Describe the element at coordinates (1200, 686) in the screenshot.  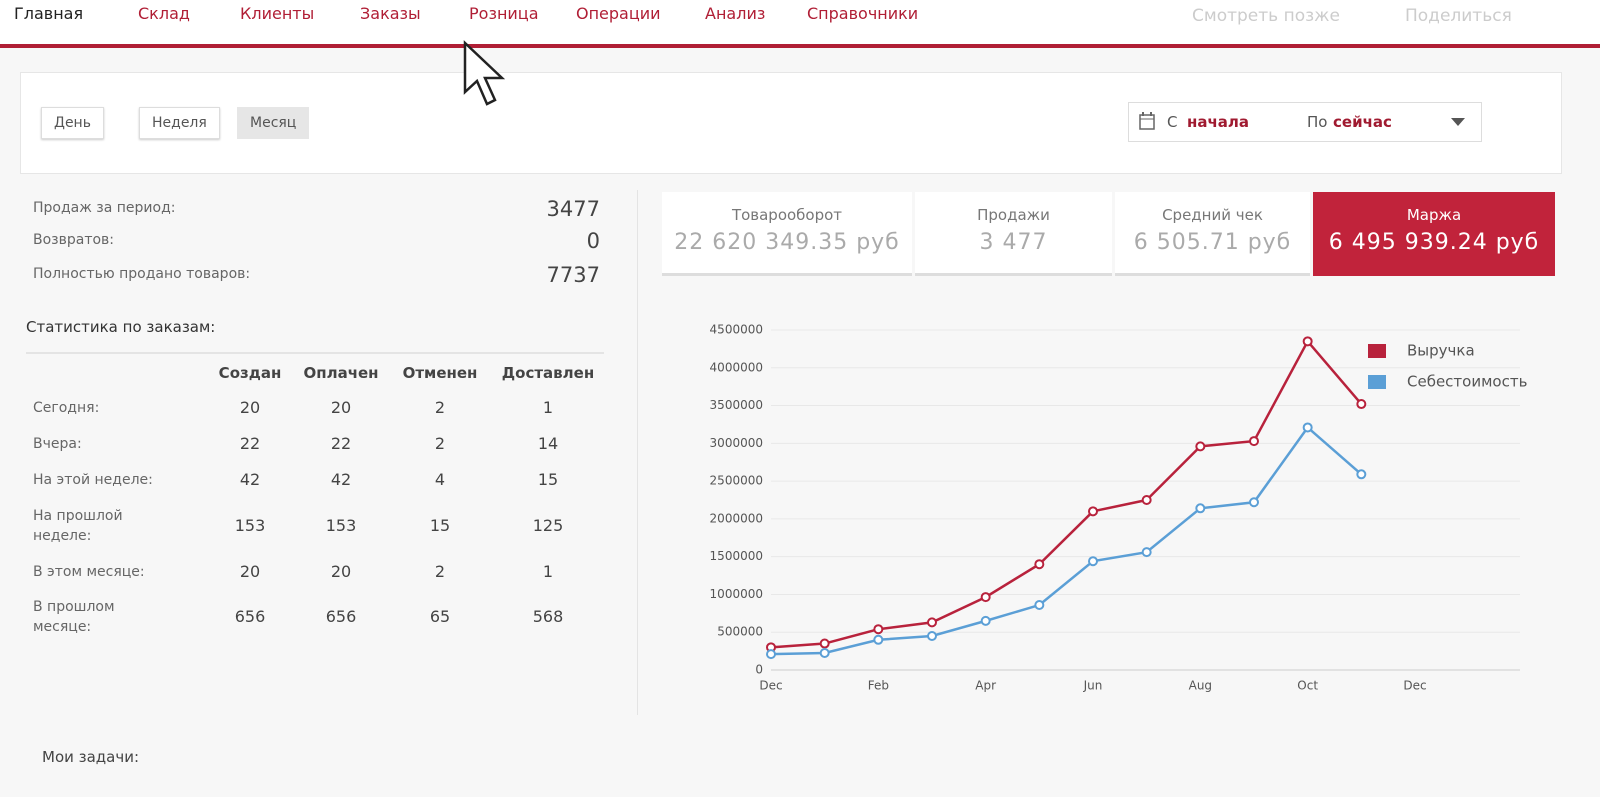
I see `x-tick-label: Aug` at that location.